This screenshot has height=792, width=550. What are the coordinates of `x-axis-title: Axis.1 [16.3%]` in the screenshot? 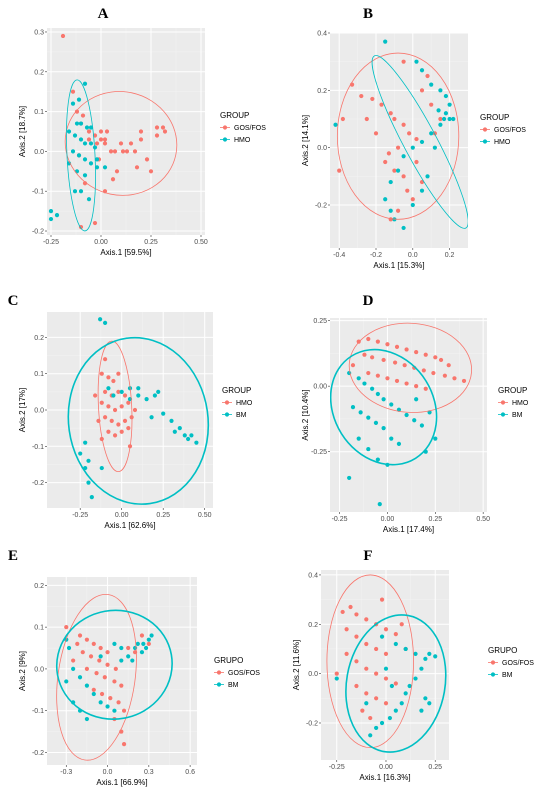 It's located at (384, 777).